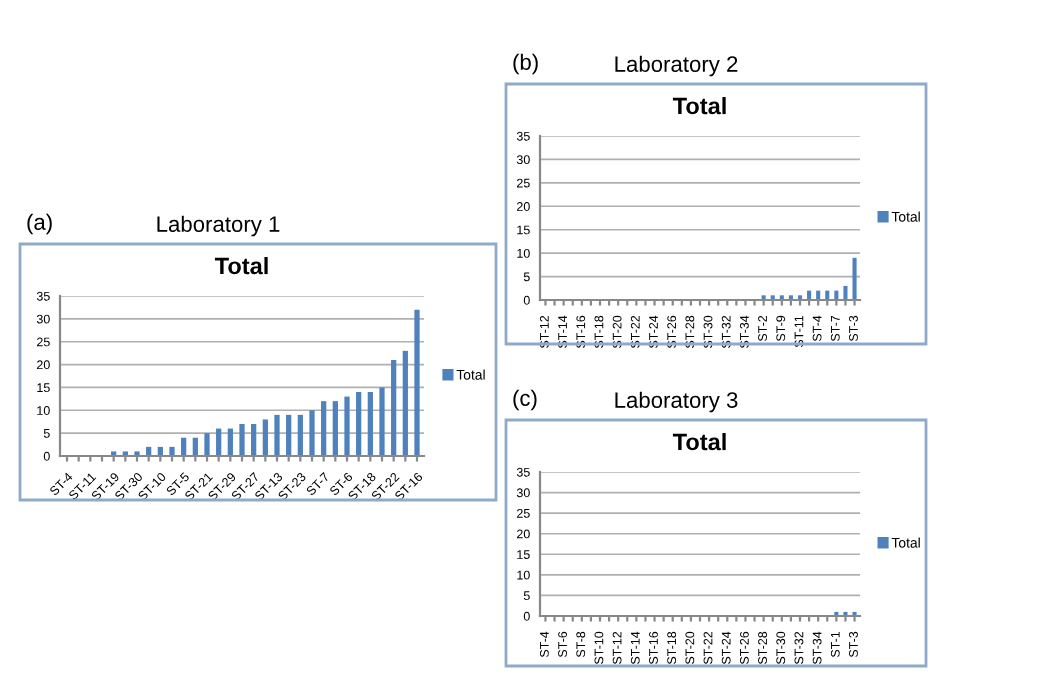 This screenshot has width=1038, height=694. Describe the element at coordinates (525, 64) in the screenshot. I see `text: (b)` at that location.